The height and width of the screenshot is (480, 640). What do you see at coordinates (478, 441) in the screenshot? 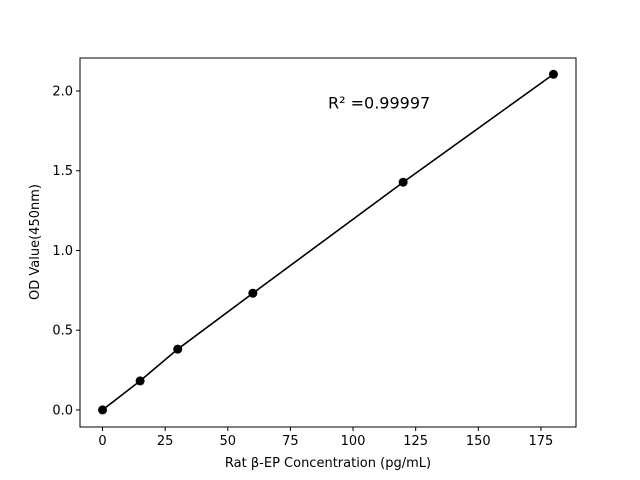
I see `x-tick-label: 150` at bounding box center [478, 441].